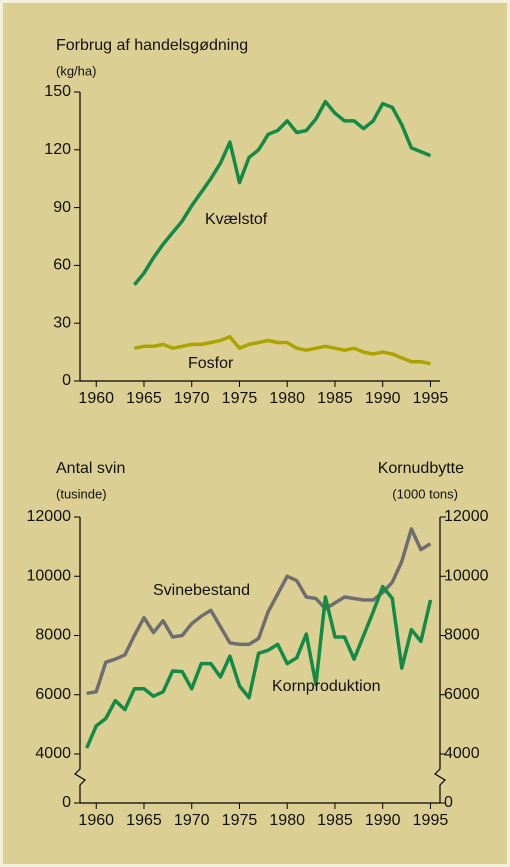 The width and height of the screenshot is (510, 867). I want to click on y-tick-label: 150, so click(57, 91).